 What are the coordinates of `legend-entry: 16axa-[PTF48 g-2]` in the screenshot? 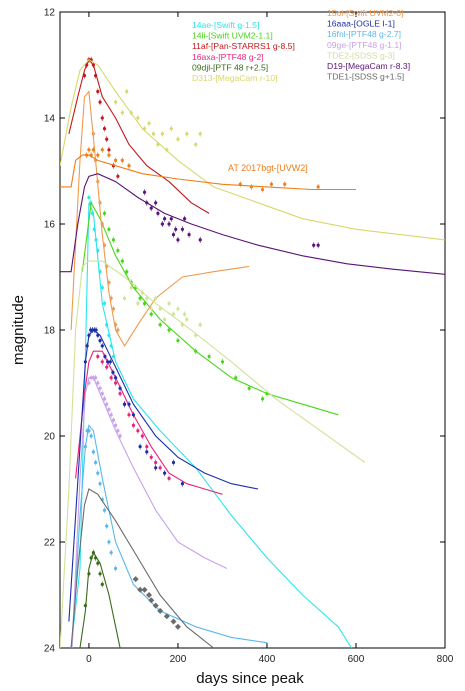 It's located at (228, 57).